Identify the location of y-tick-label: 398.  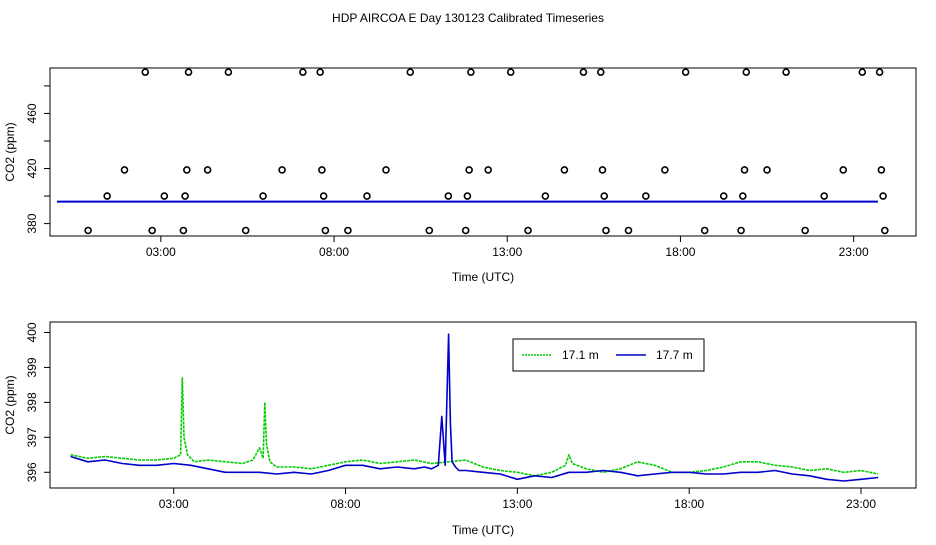
(32, 402).